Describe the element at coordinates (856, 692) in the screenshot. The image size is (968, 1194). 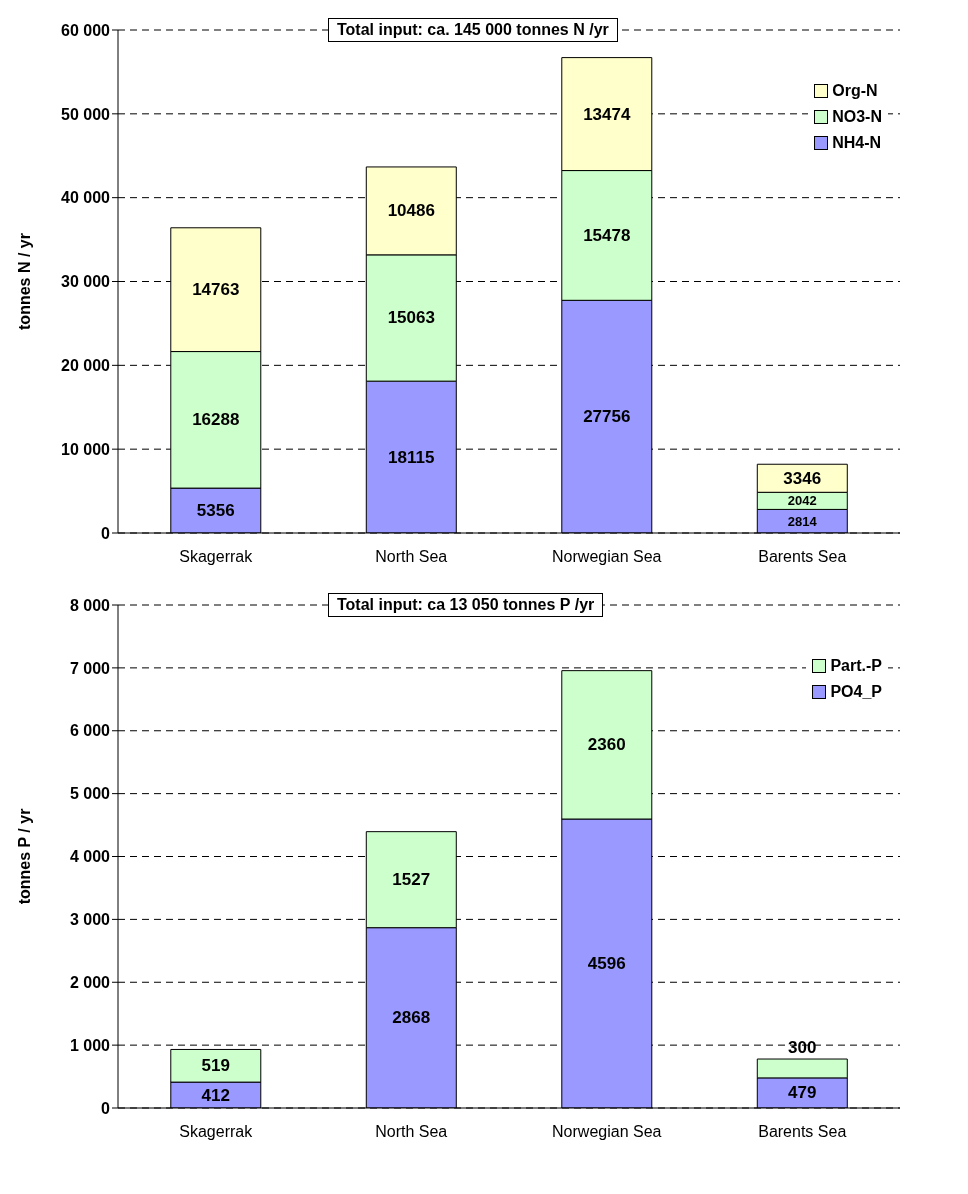
I see `legend-label: PO4_P` at that location.